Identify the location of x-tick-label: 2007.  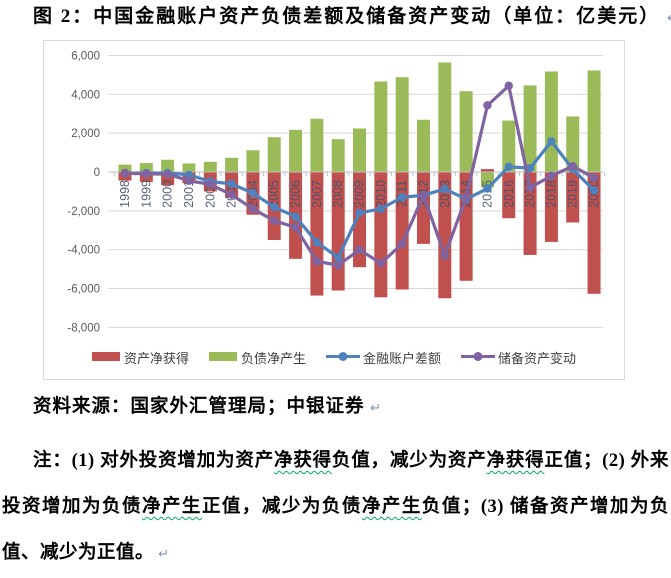
(317, 194).